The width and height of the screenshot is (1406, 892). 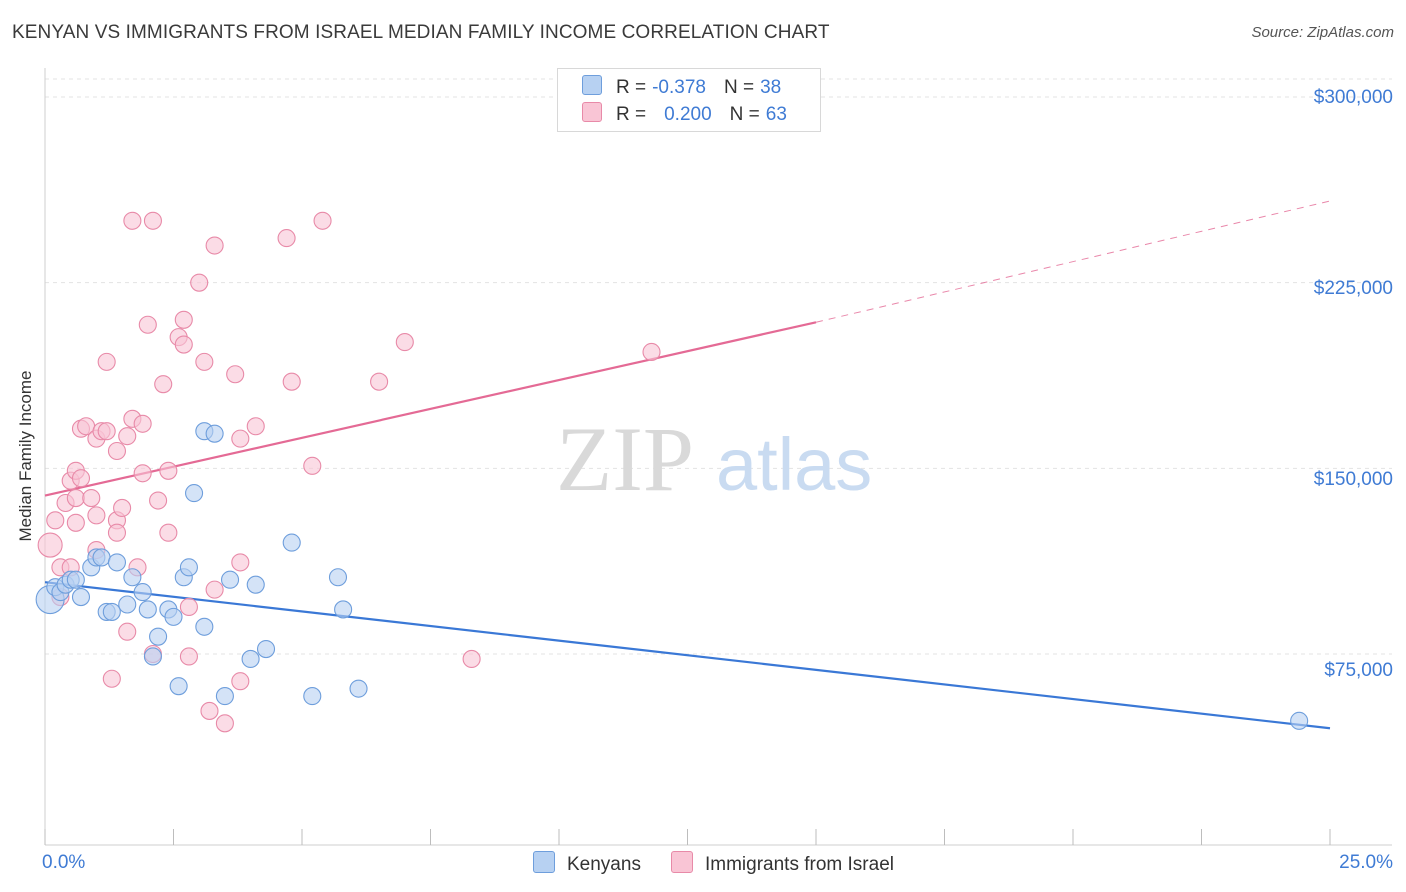 What do you see at coordinates (1358, 670) in the screenshot?
I see `y-tick-75000: $75,000` at bounding box center [1358, 670].